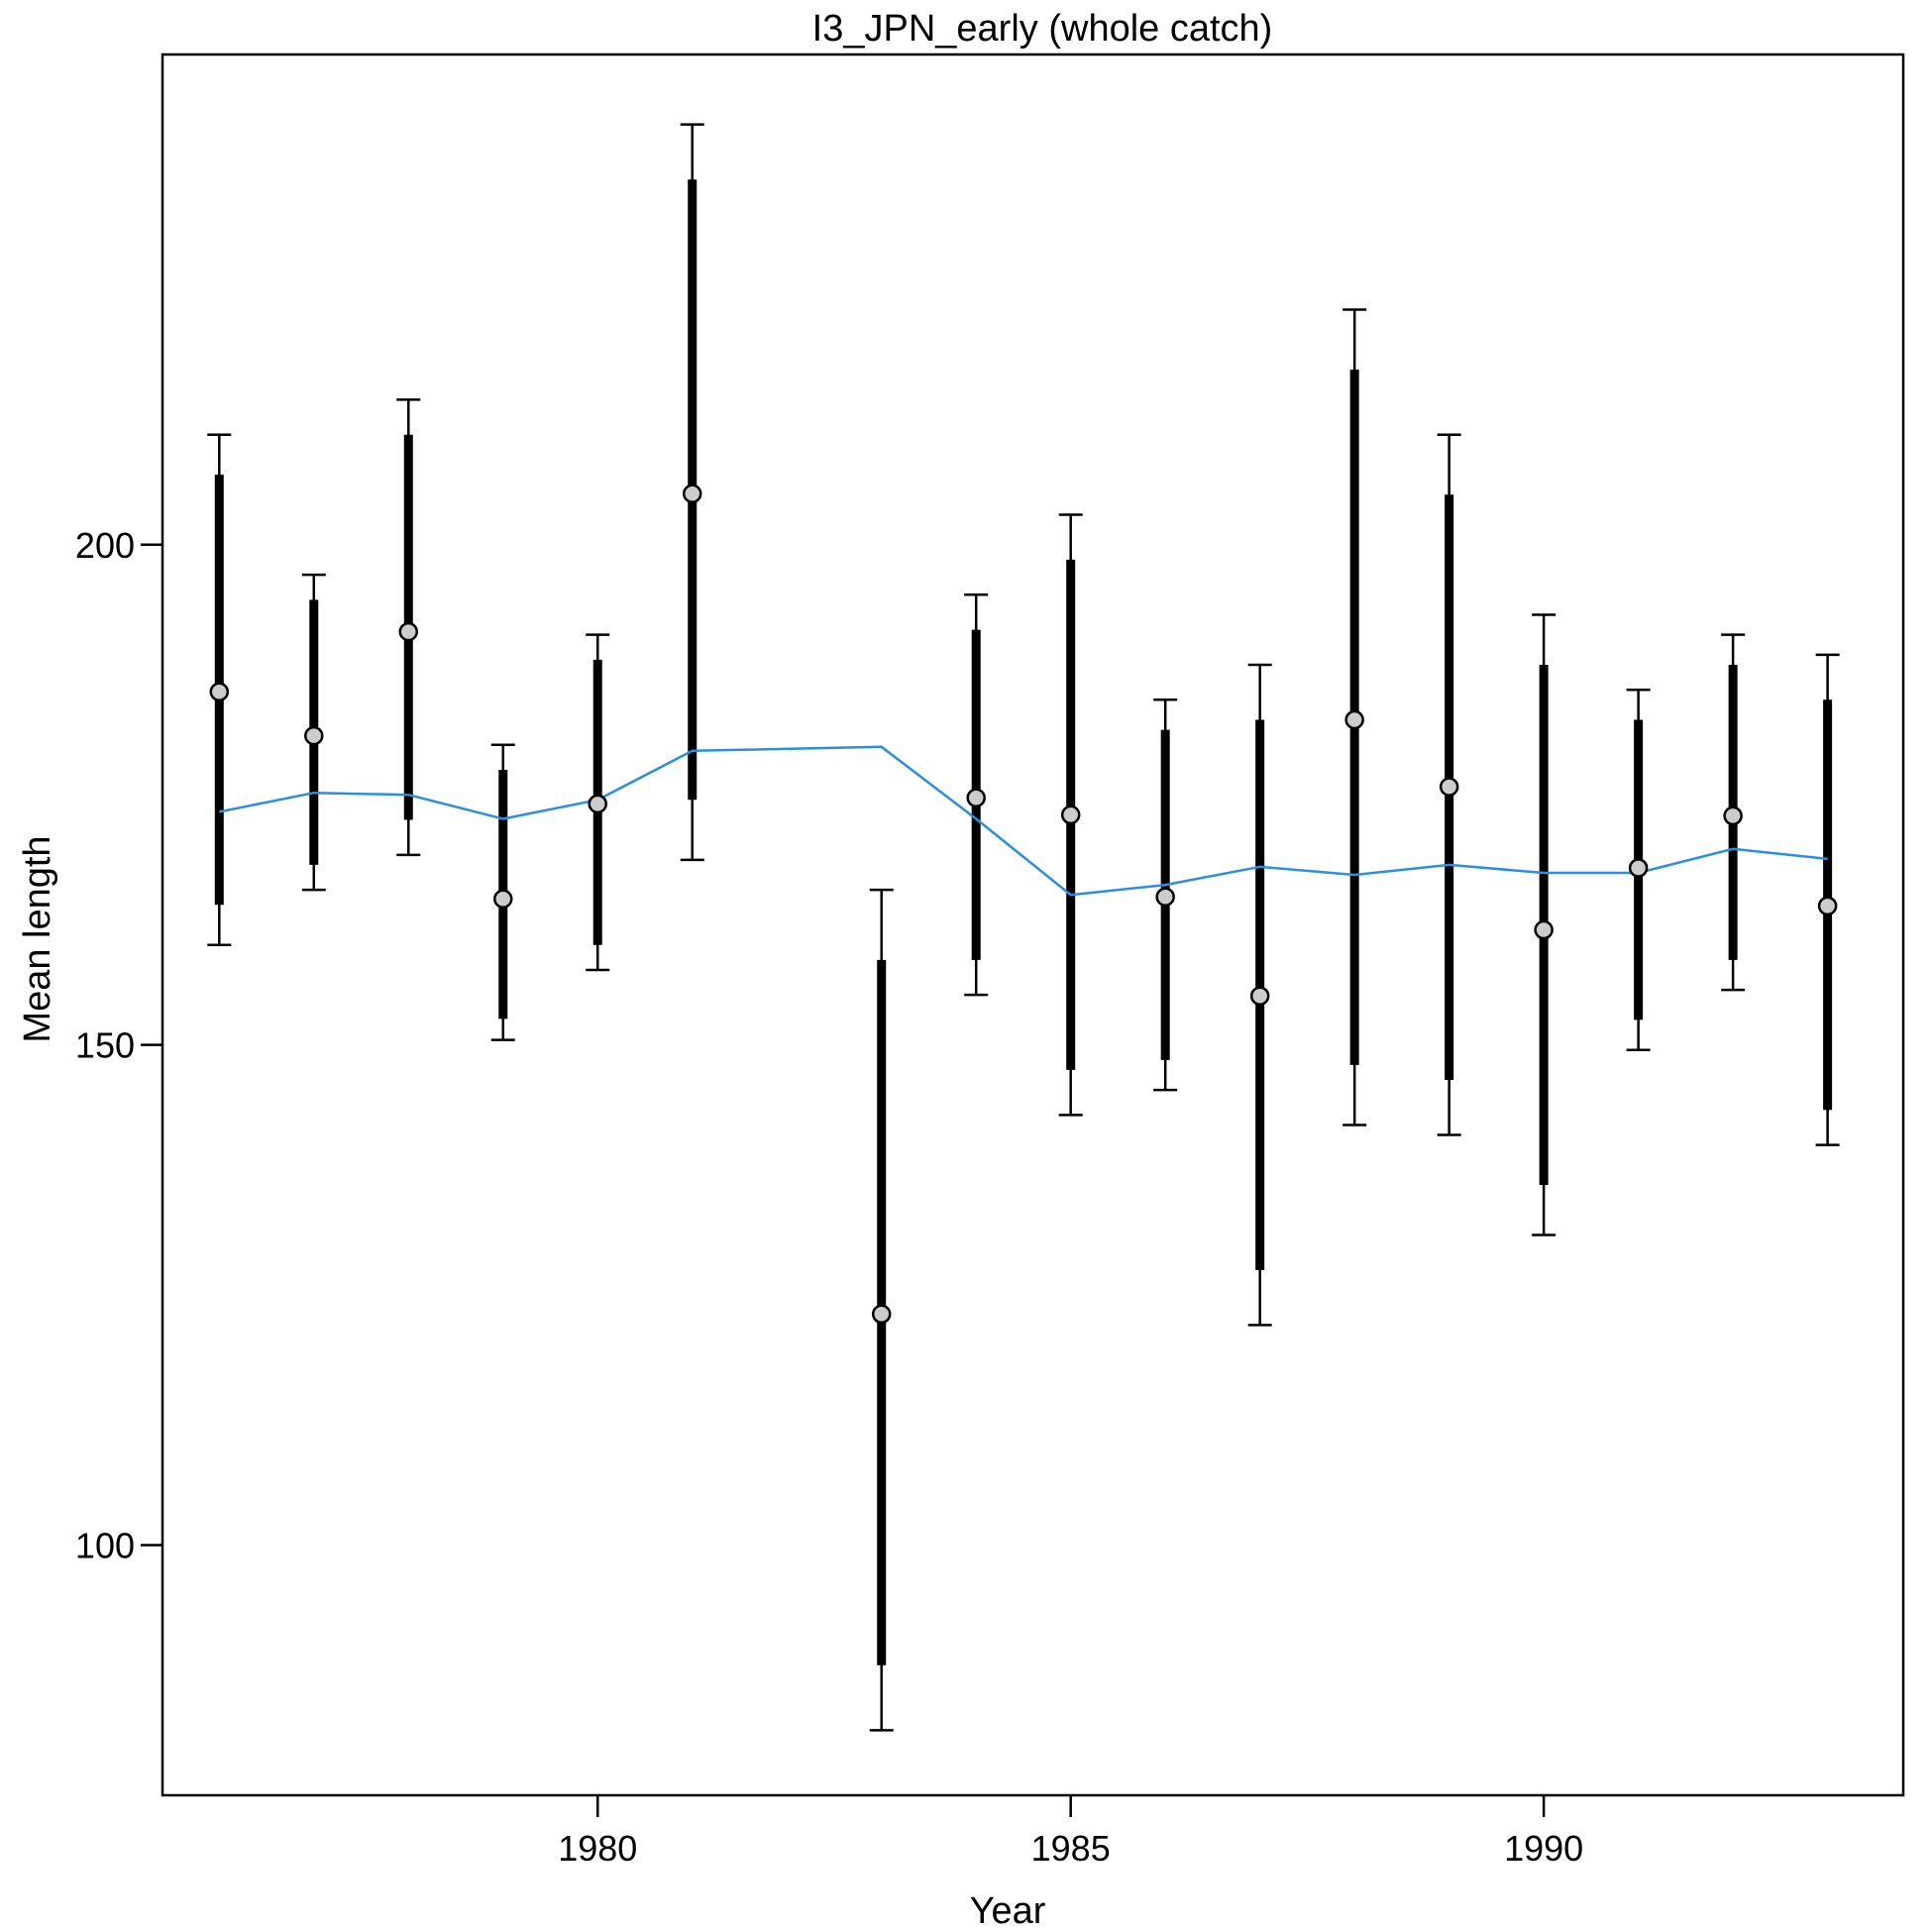 The image size is (1932, 1932). I want to click on observed-point-1983, so click(881, 1314).